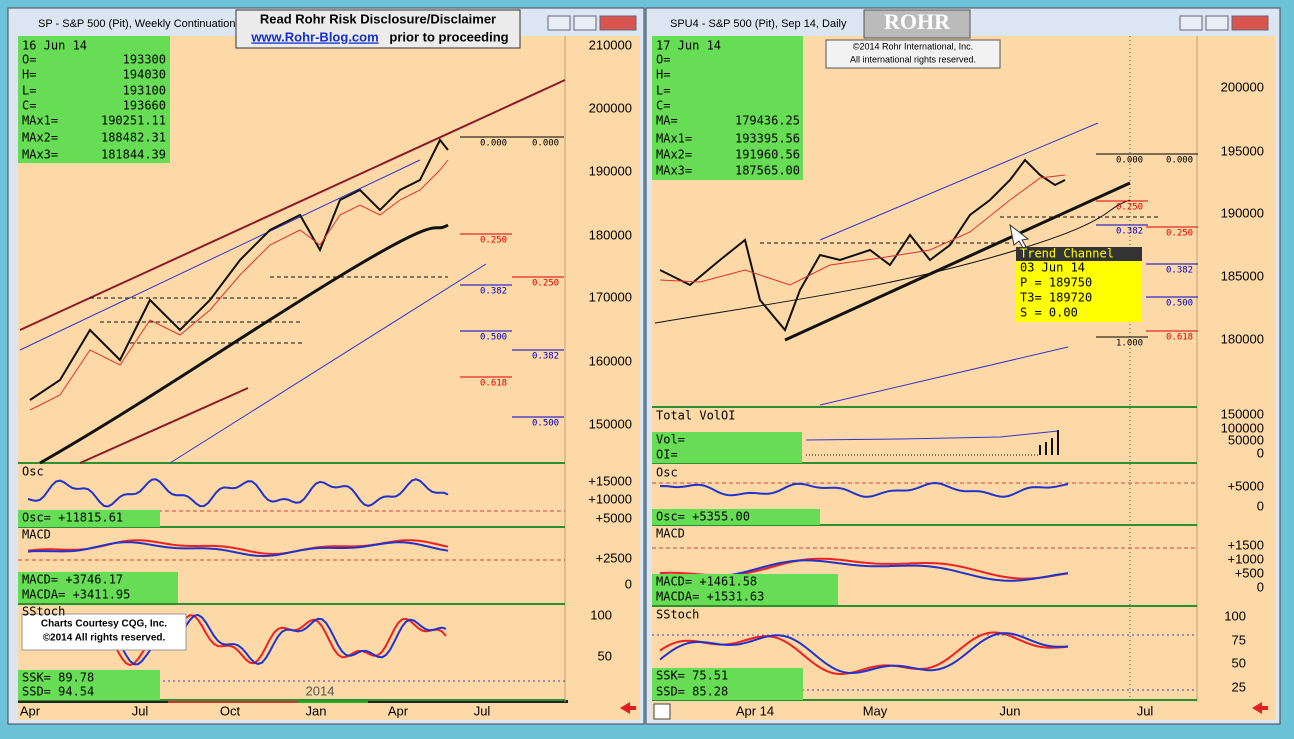 This screenshot has width=1294, height=739. What do you see at coordinates (605, 655) in the screenshot?
I see `y-tick-label: 50` at bounding box center [605, 655].